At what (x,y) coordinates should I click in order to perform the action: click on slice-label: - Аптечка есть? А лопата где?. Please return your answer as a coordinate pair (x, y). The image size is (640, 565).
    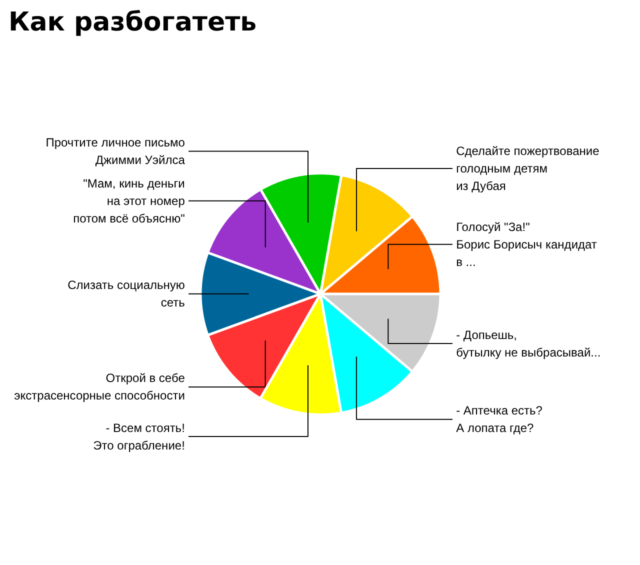
    Looking at the image, I should click on (499, 420).